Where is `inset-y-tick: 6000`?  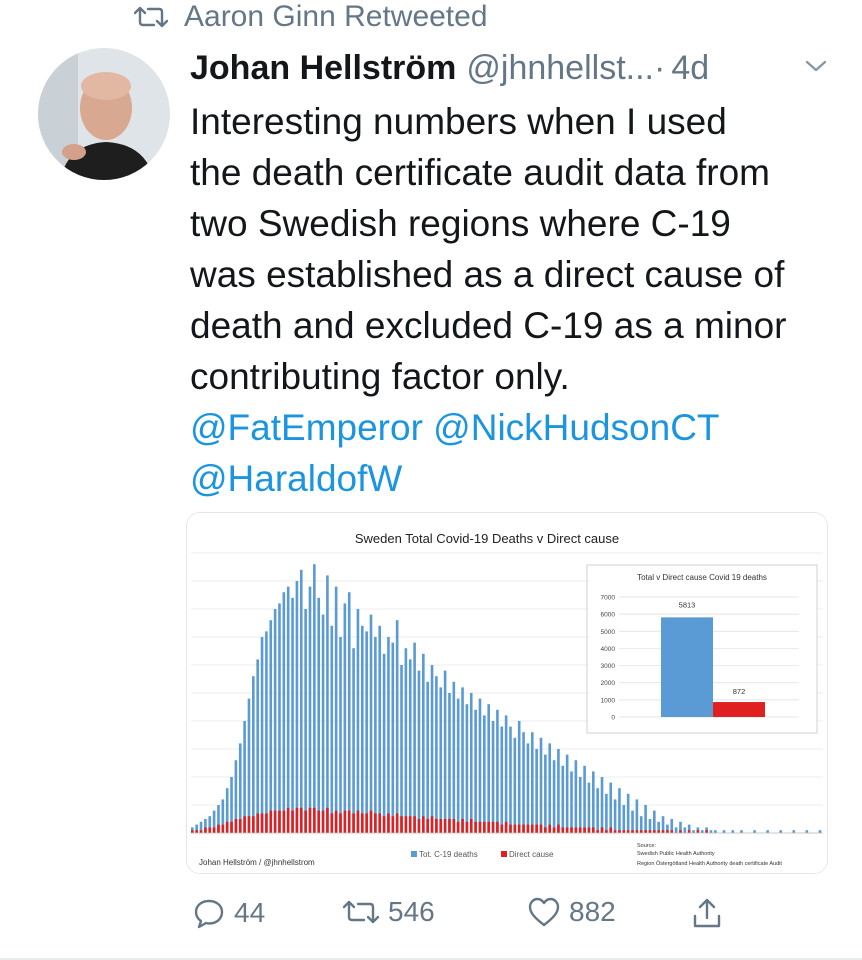
inset-y-tick: 6000 is located at coordinates (608, 615).